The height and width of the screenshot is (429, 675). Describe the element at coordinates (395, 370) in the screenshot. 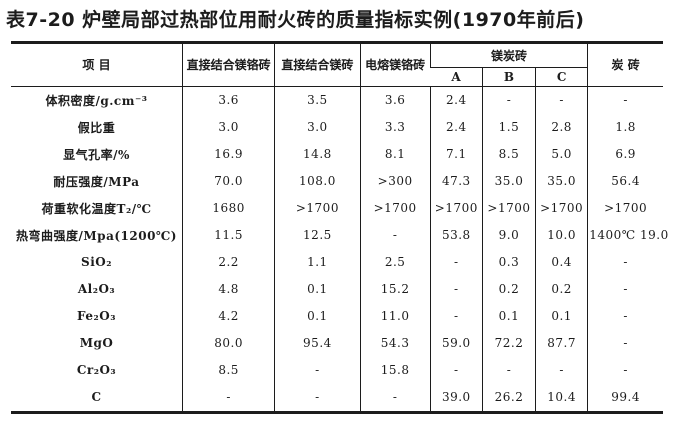

I see `cell: 15.8` at that location.